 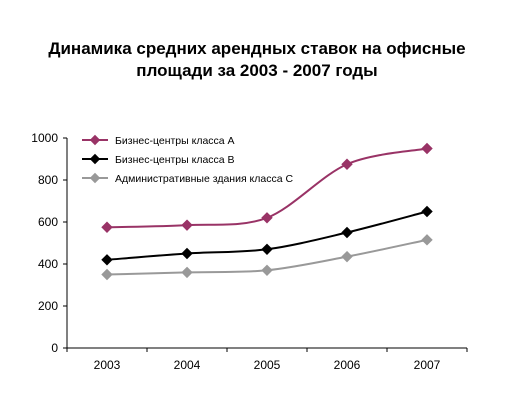 What do you see at coordinates (347, 365) in the screenshot?
I see `x-tick-label: 2006` at bounding box center [347, 365].